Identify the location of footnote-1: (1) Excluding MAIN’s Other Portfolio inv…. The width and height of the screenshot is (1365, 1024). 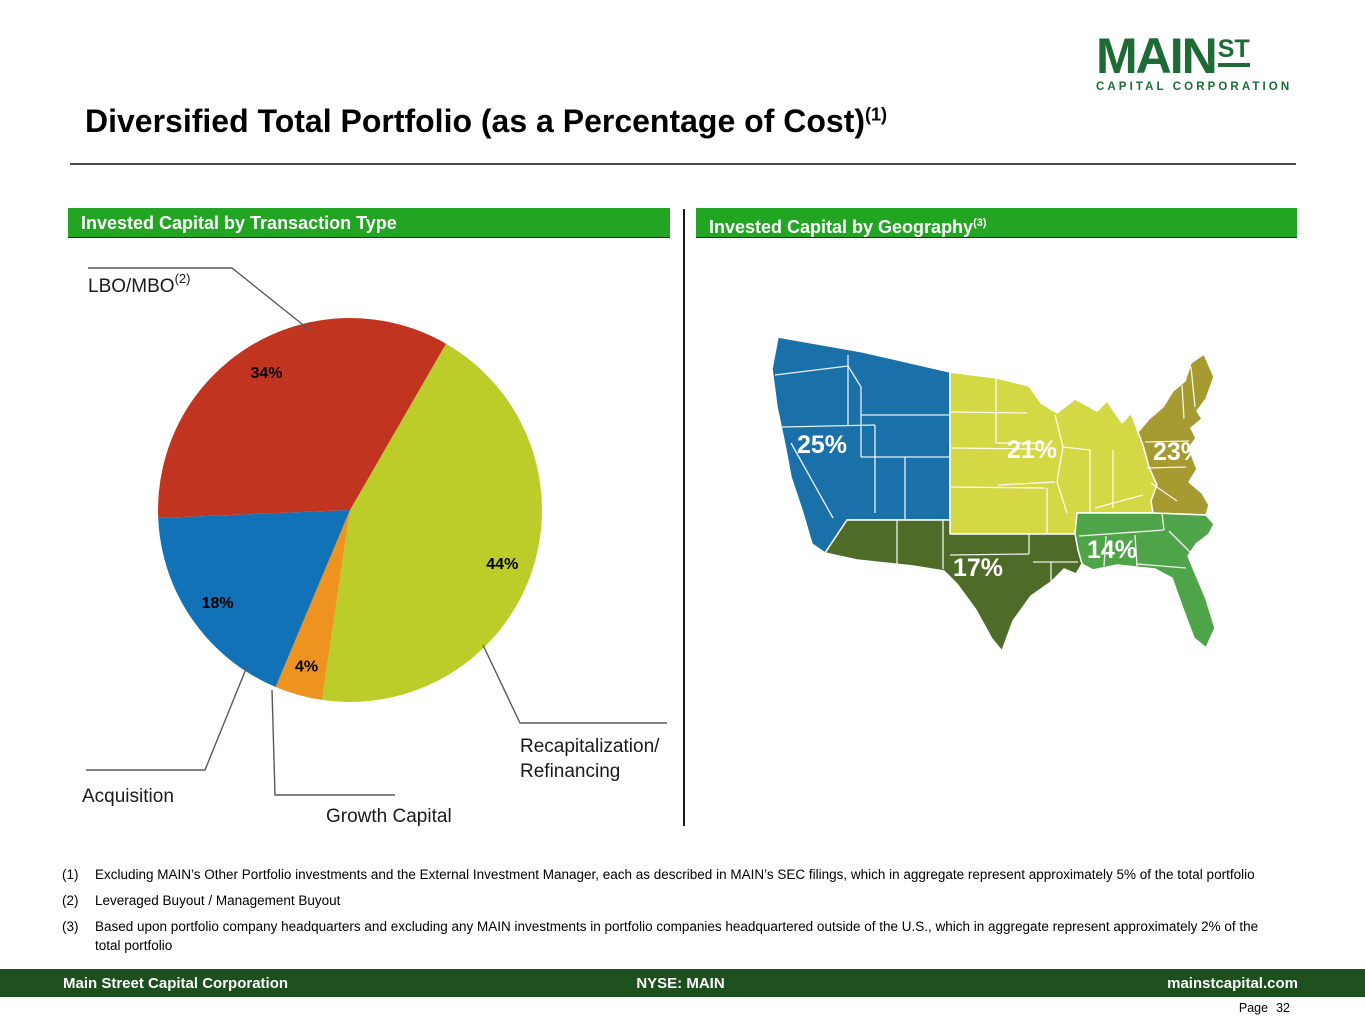
(668, 875).